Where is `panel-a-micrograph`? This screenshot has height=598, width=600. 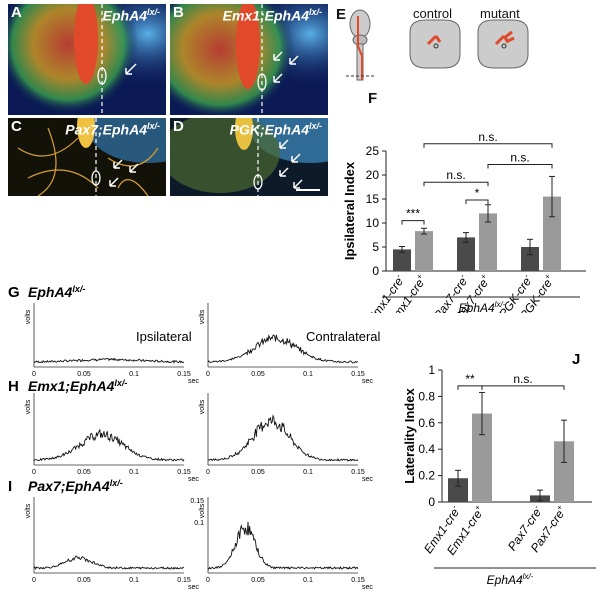 panel-a-micrograph is located at coordinates (87, 59).